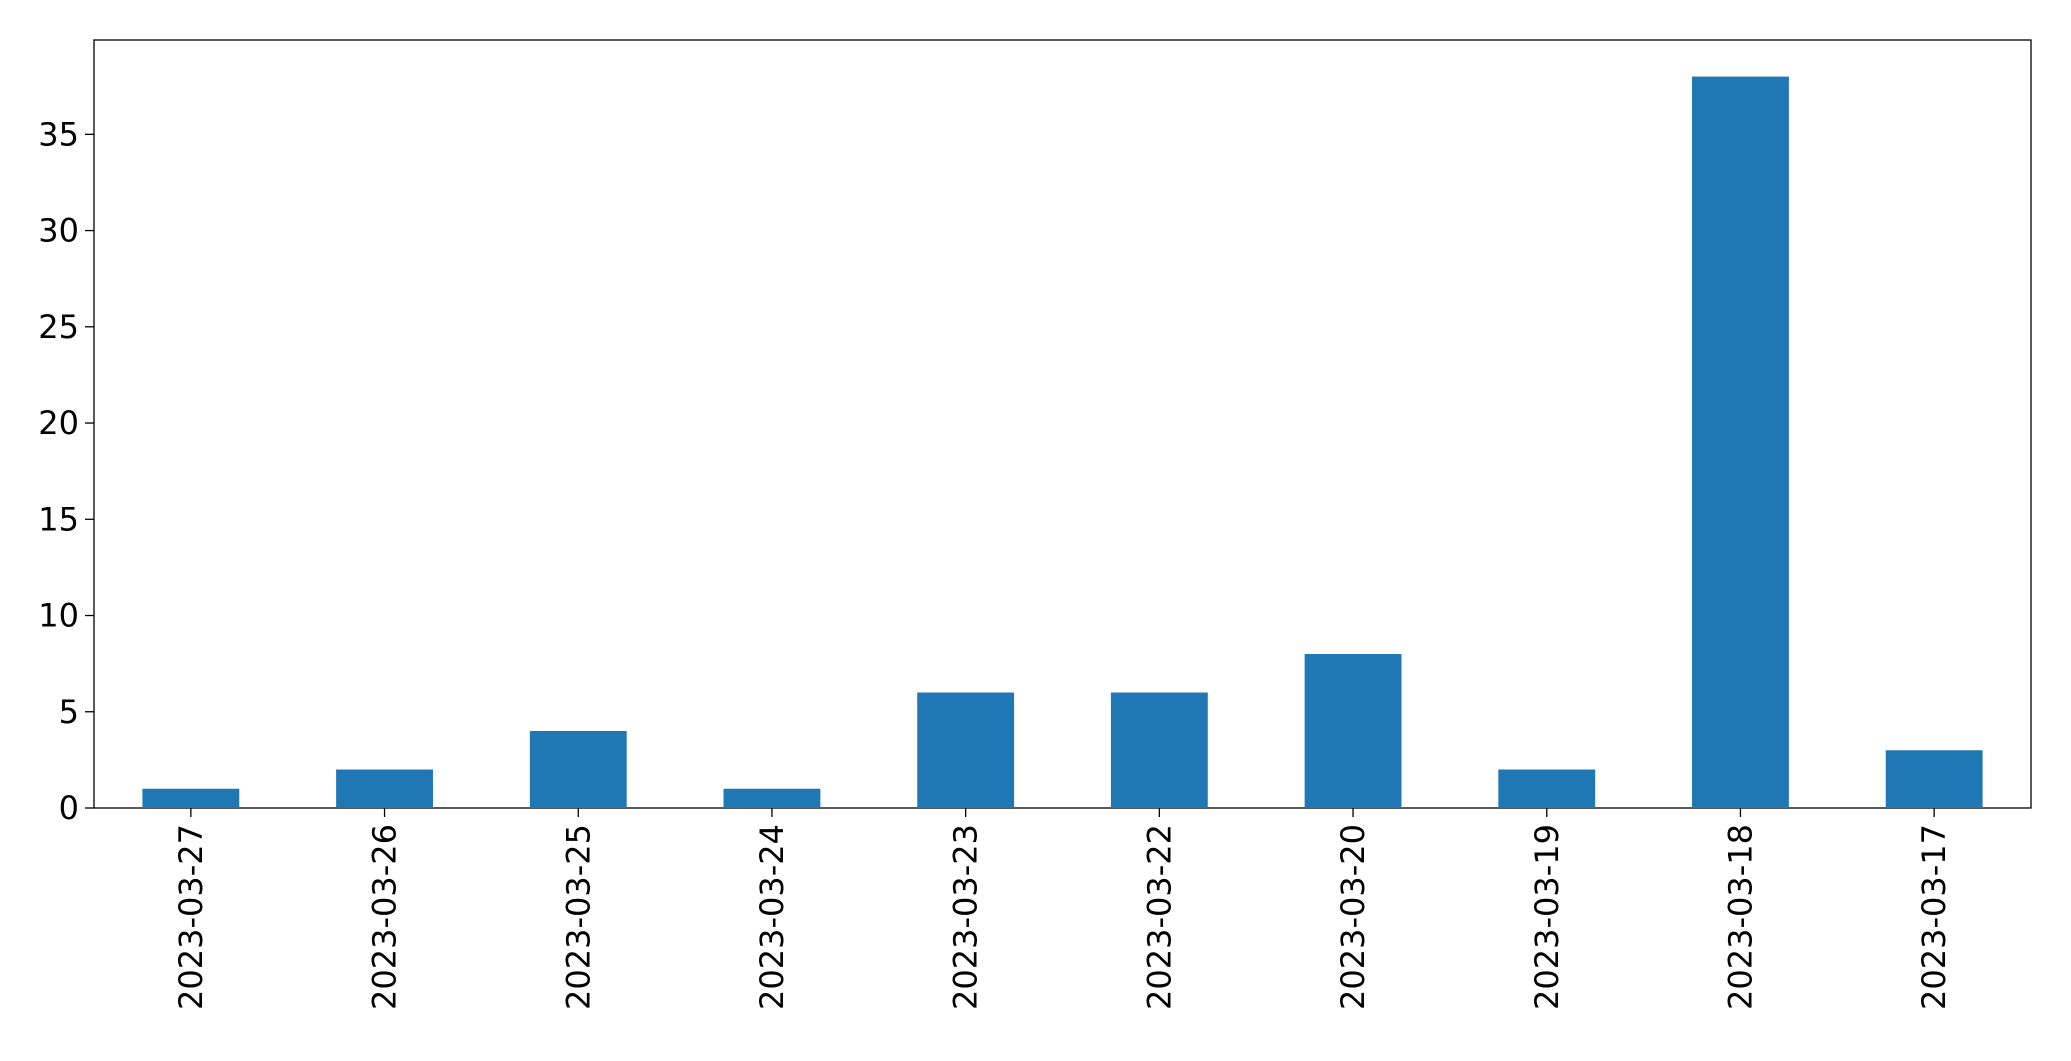  What do you see at coordinates (1547, 917) in the screenshot?
I see `x-tick-label: 2023-03-19` at bounding box center [1547, 917].